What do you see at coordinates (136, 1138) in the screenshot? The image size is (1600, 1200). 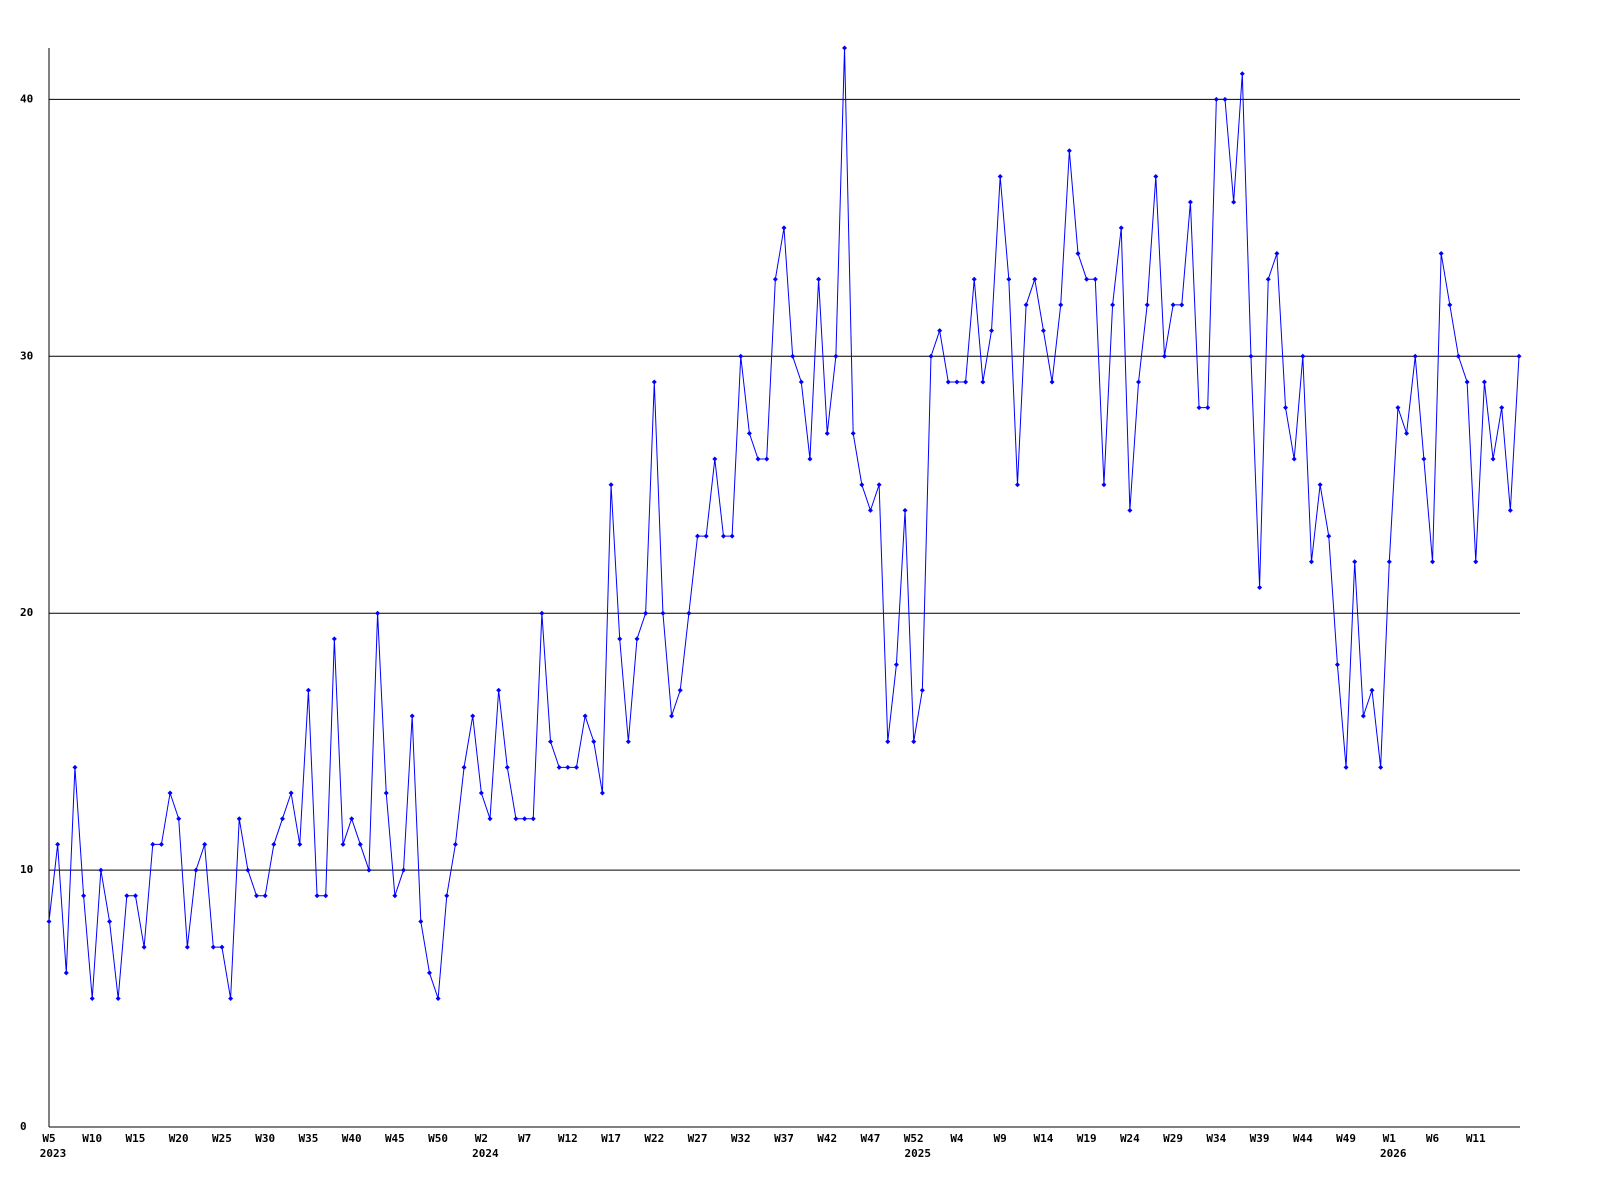 I see `x-tick-label: W15` at bounding box center [136, 1138].